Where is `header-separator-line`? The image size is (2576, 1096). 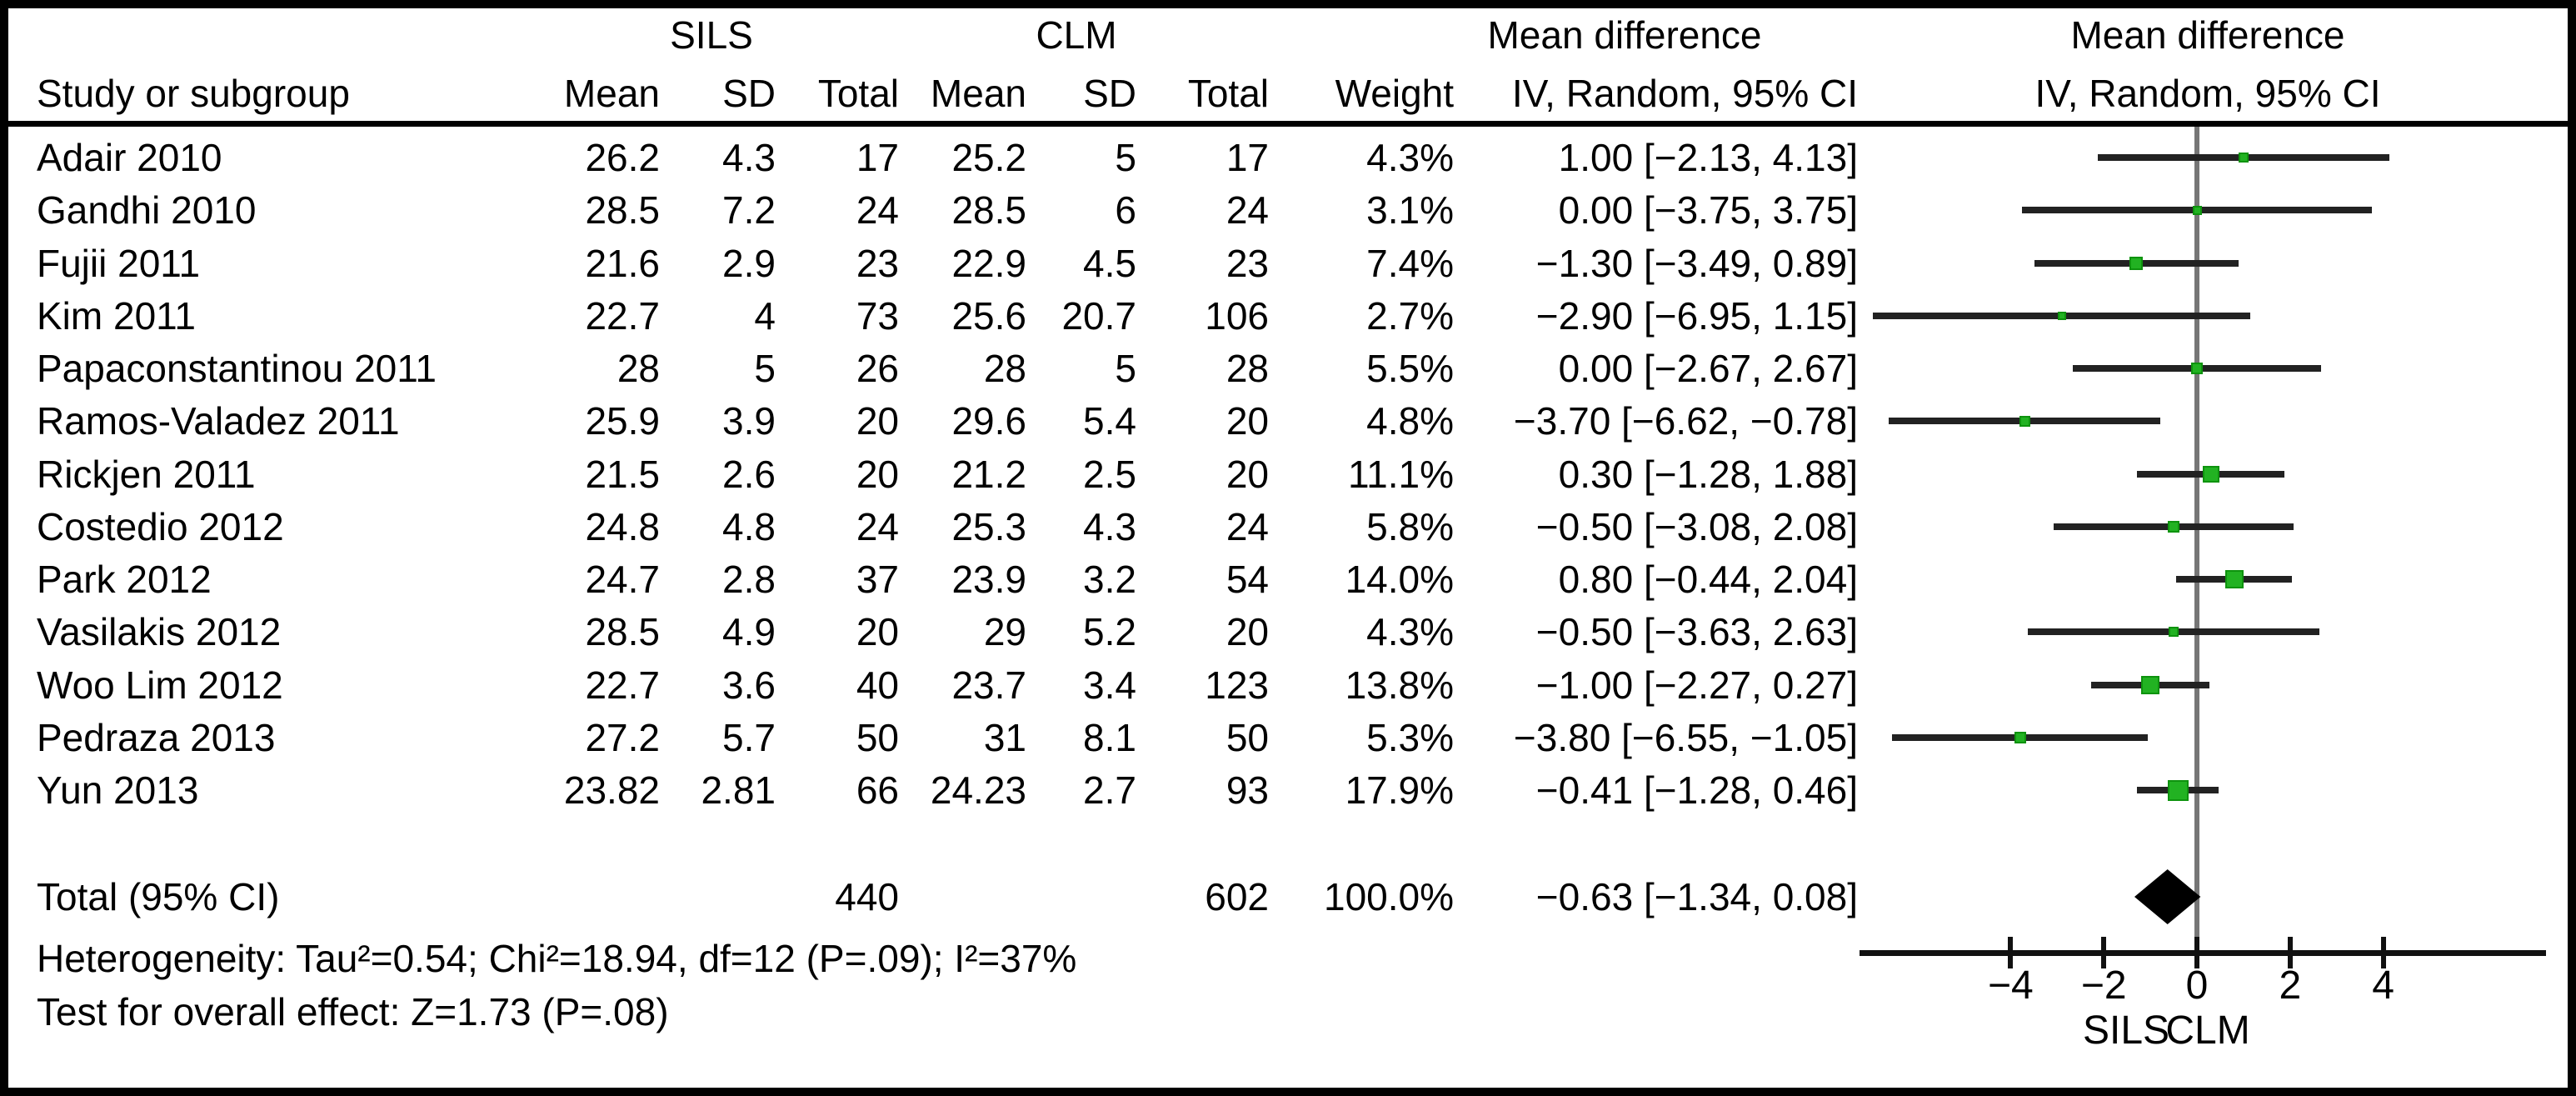 header-separator-line is located at coordinates (1288, 124).